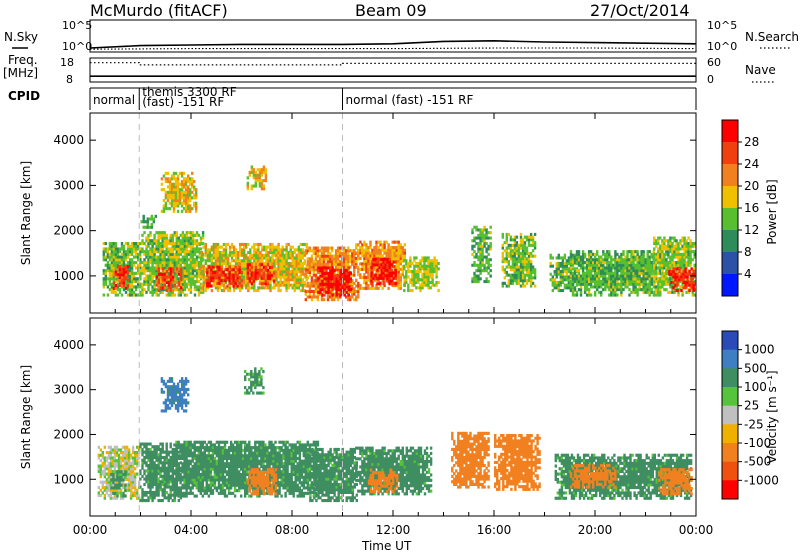 This screenshot has height=554, width=800. I want to click on freq-traces, so click(393, 69).